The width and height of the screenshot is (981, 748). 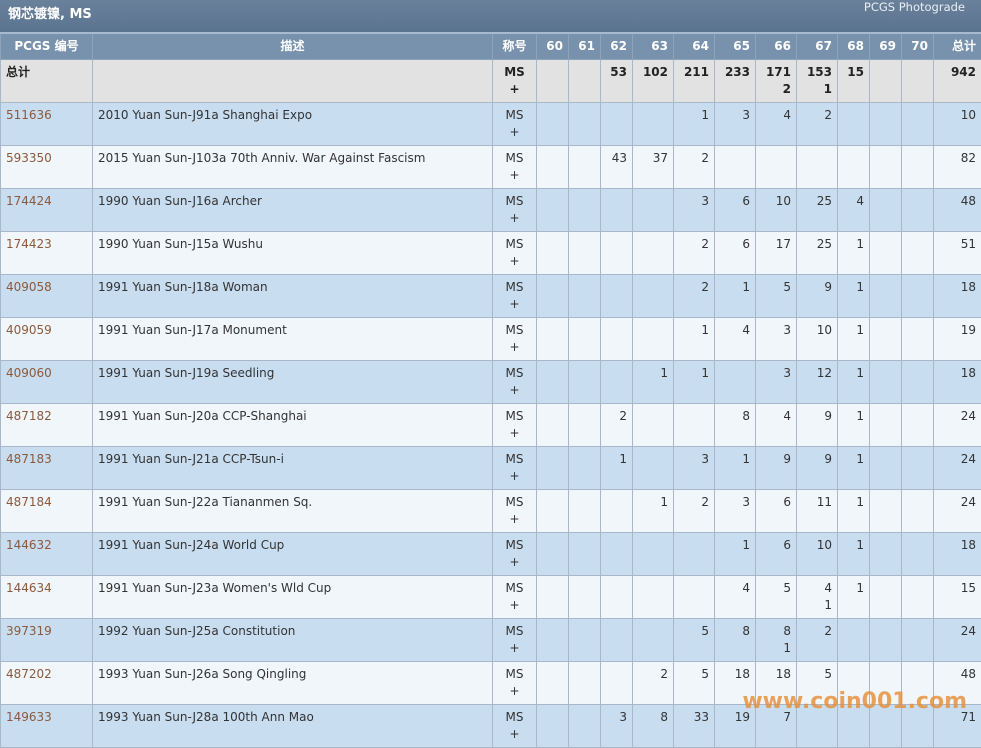 I want to click on photograde-link: PCGS Photograde, so click(x=914, y=7).